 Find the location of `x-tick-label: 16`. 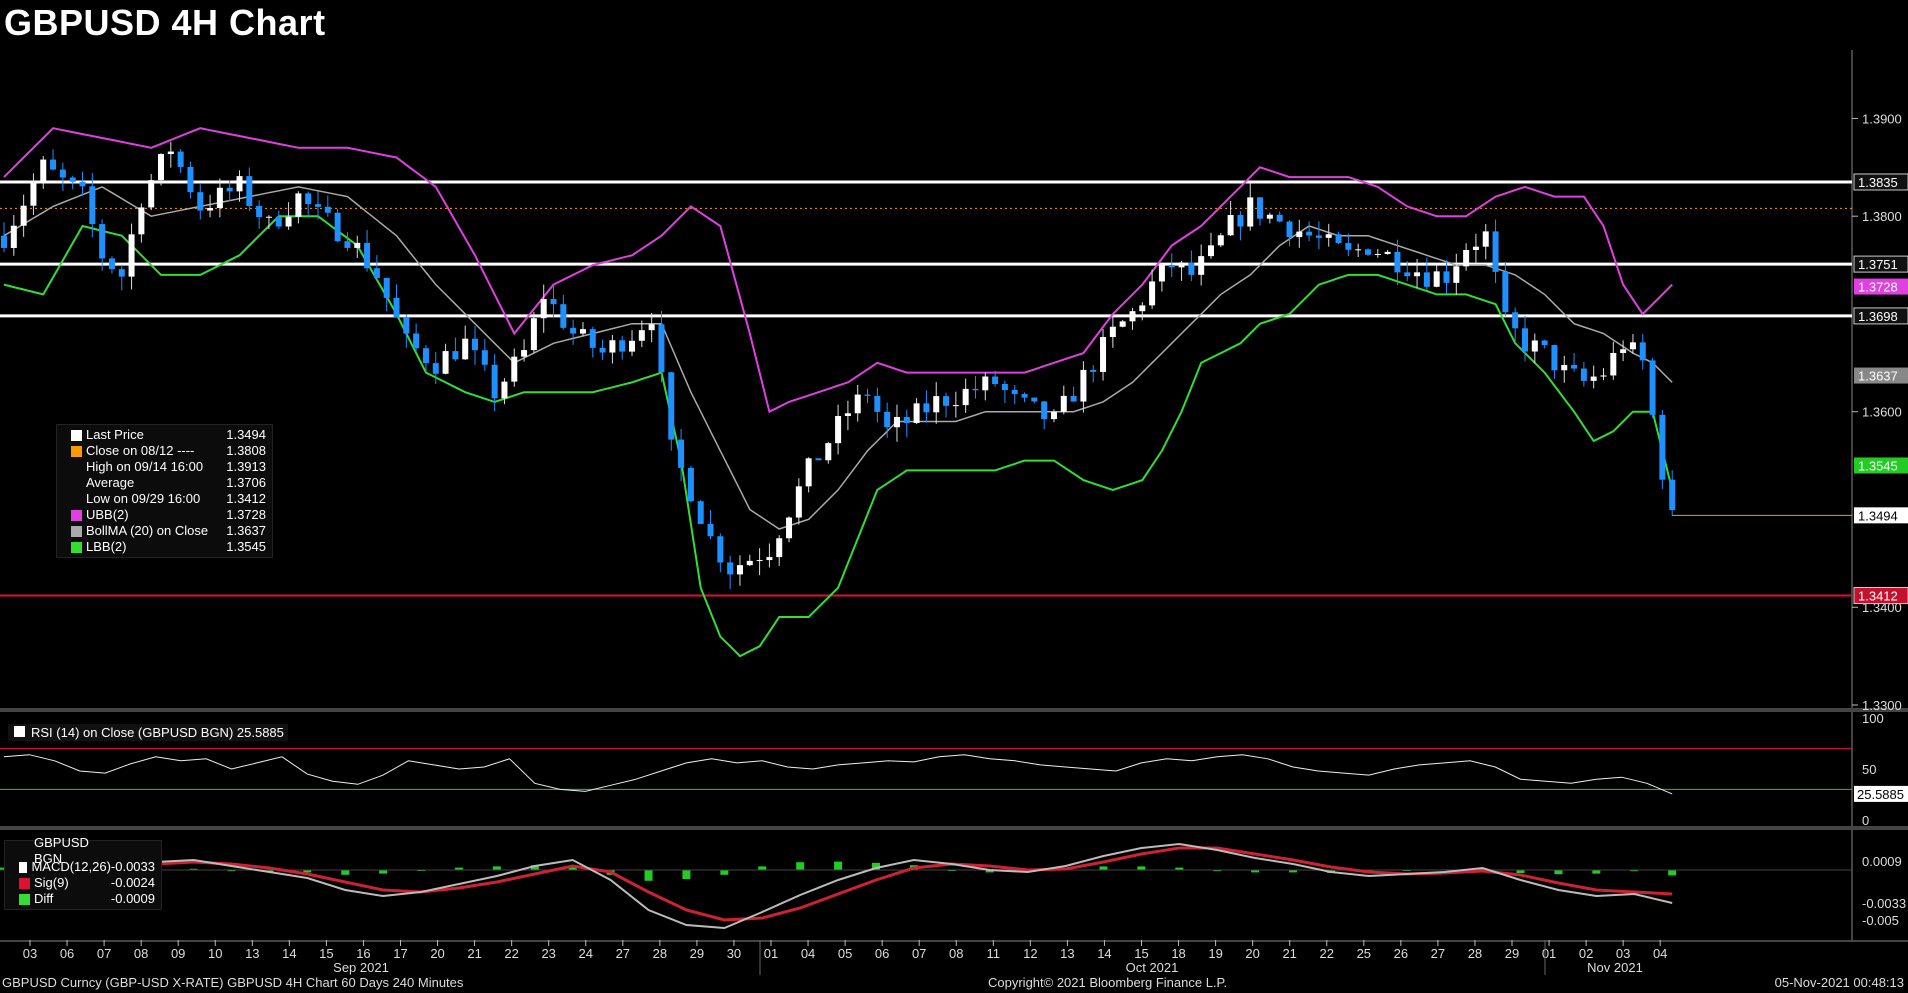

x-tick-label: 16 is located at coordinates (363, 953).